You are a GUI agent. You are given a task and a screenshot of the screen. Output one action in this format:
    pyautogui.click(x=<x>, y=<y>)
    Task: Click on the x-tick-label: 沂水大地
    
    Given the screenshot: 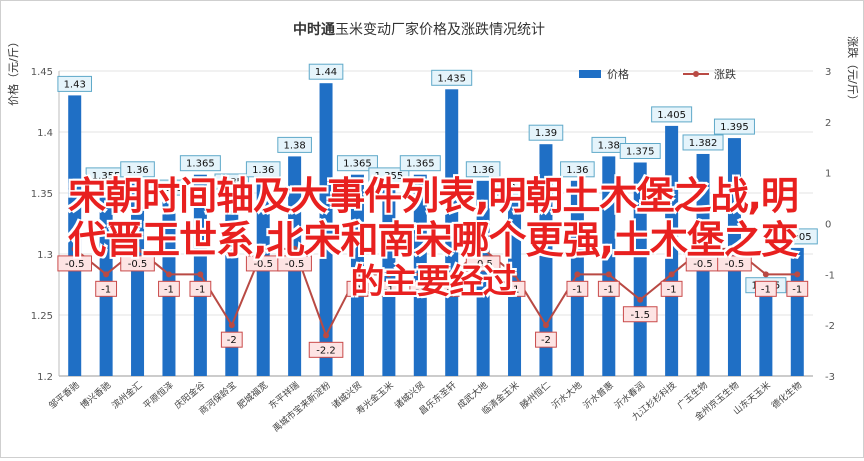 What is the action you would take?
    pyautogui.click(x=566, y=395)
    